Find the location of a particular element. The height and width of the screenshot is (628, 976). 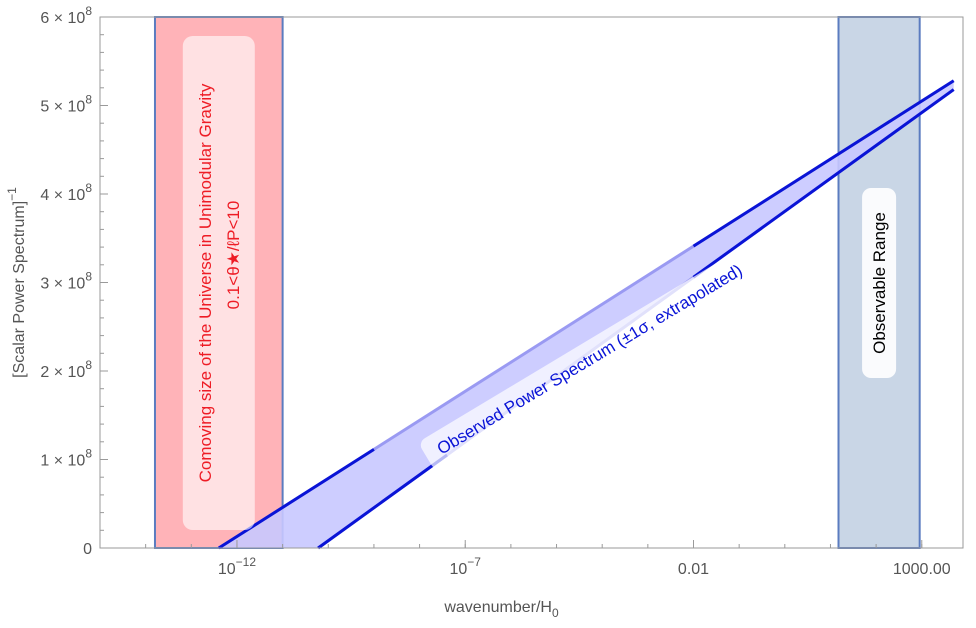

x-tick-label: 0.01 is located at coordinates (693, 569).